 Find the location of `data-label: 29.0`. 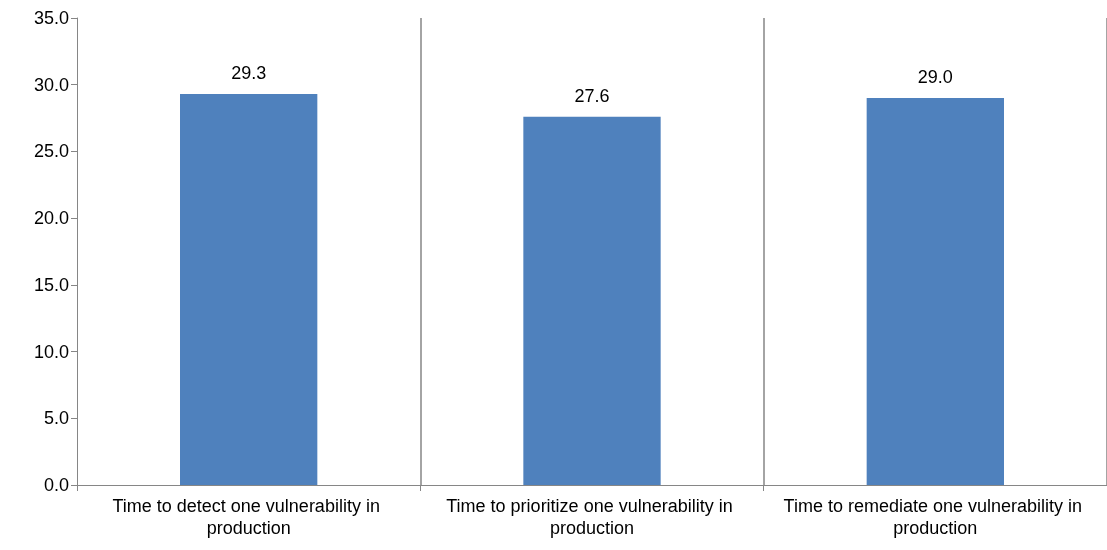

data-label: 29.0 is located at coordinates (935, 77).